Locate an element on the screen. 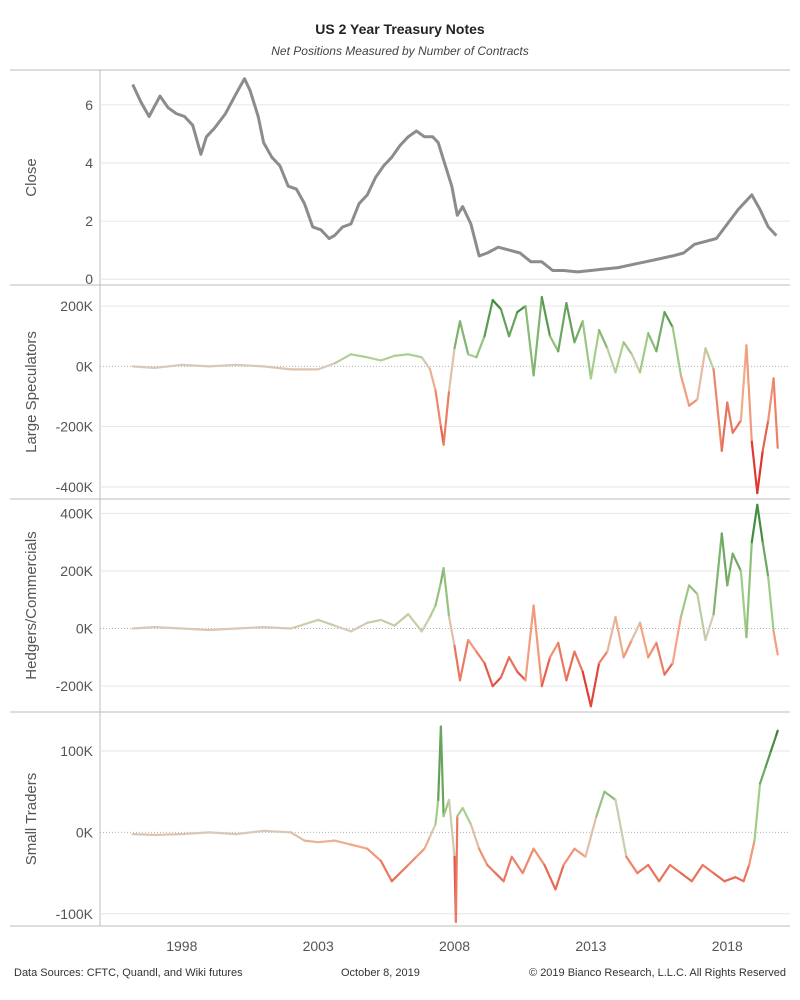 The width and height of the screenshot is (800, 1000). y-axis-label: Large Speculators is located at coordinates (31, 392).